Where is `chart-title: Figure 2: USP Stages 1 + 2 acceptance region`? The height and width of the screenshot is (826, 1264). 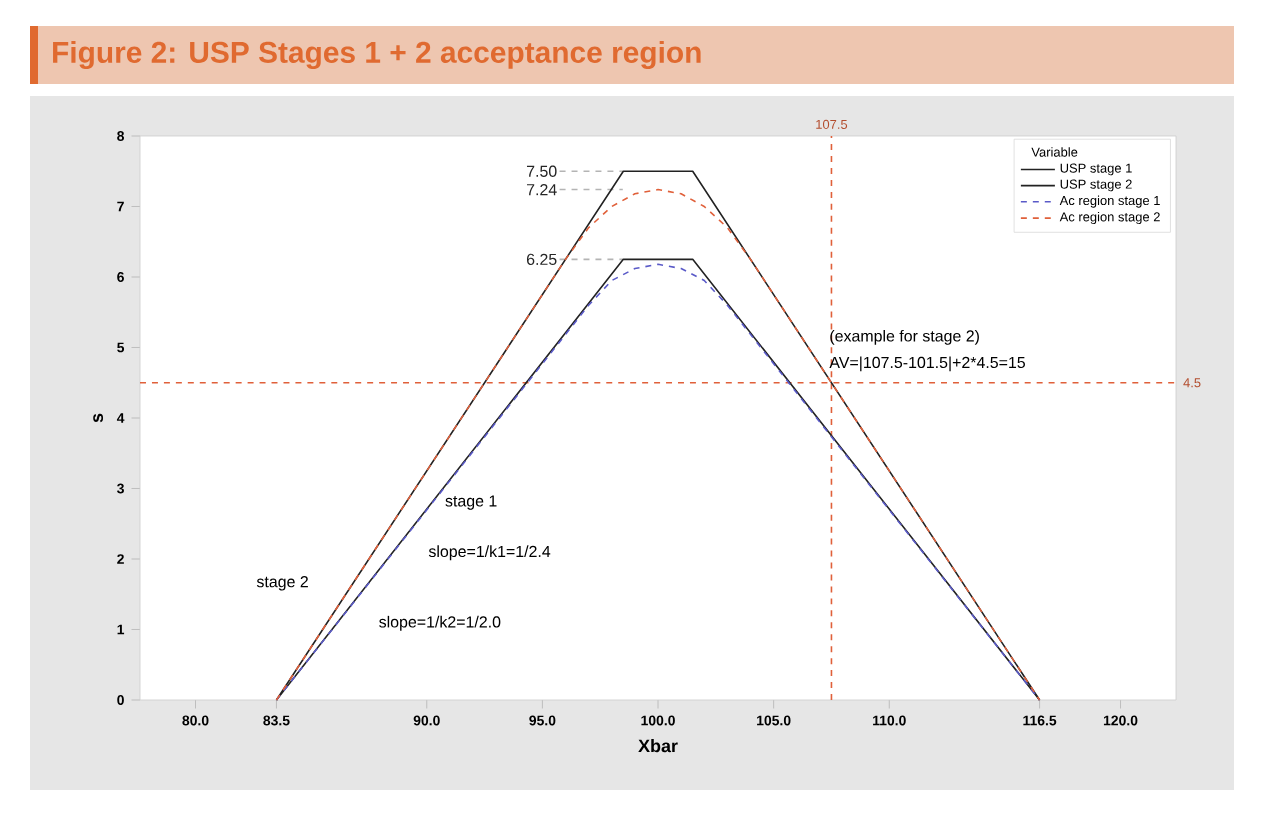
chart-title: Figure 2: USP Stages 1 + 2 acceptance region is located at coordinates (377, 55).